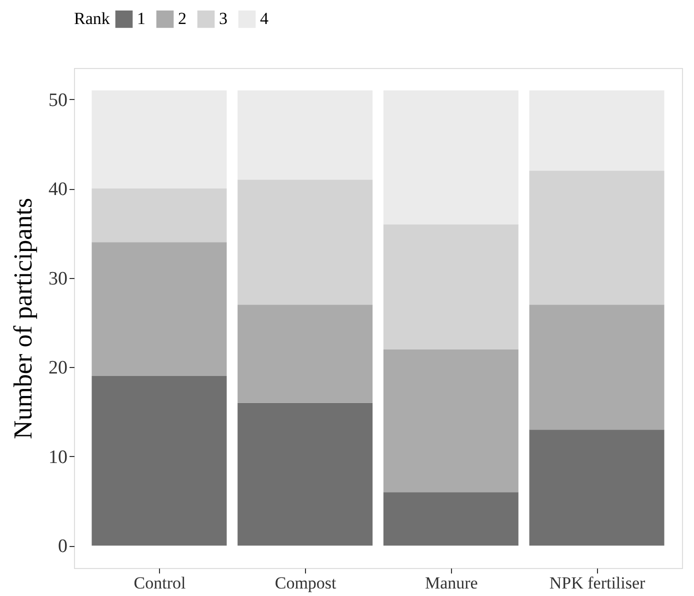  I want to click on y-axis-title: Number of participants, so click(23, 319).